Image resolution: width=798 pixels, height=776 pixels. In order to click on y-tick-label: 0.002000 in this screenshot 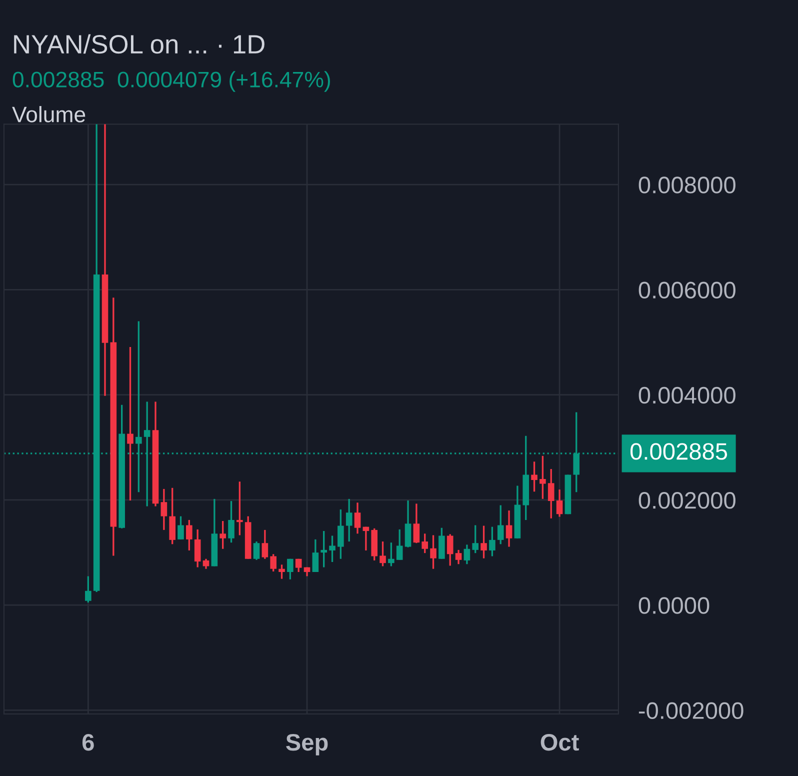, I will do `click(687, 500)`.